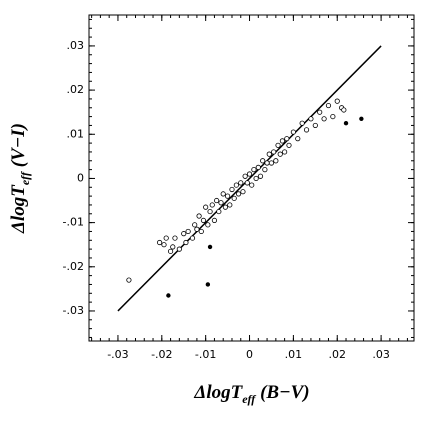 Image resolution: width=436 pixels, height=421 pixels. What do you see at coordinates (76, 89) in the screenshot?
I see `y-tick-label: .02` at bounding box center [76, 89].